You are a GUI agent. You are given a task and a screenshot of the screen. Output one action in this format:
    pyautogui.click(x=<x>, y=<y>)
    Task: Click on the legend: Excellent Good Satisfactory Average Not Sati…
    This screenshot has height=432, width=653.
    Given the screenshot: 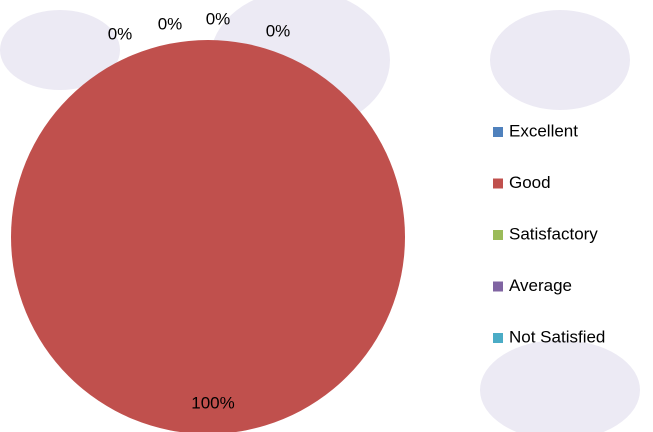 What is the action you would take?
    pyautogui.click(x=549, y=233)
    